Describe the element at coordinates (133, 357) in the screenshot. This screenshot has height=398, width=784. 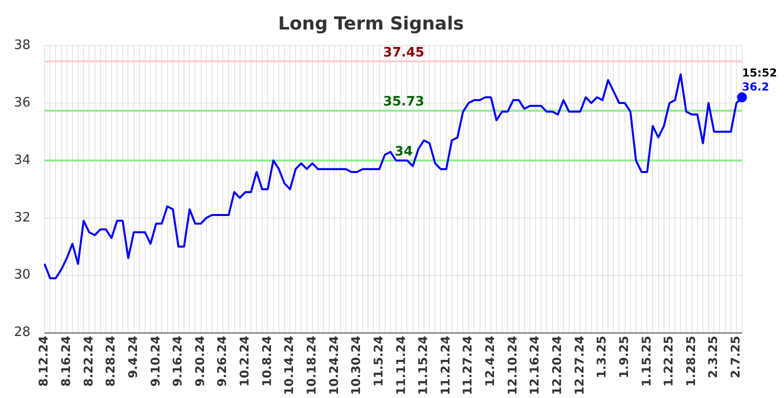
I see `x-tick-label: 9.4.24` at that location.